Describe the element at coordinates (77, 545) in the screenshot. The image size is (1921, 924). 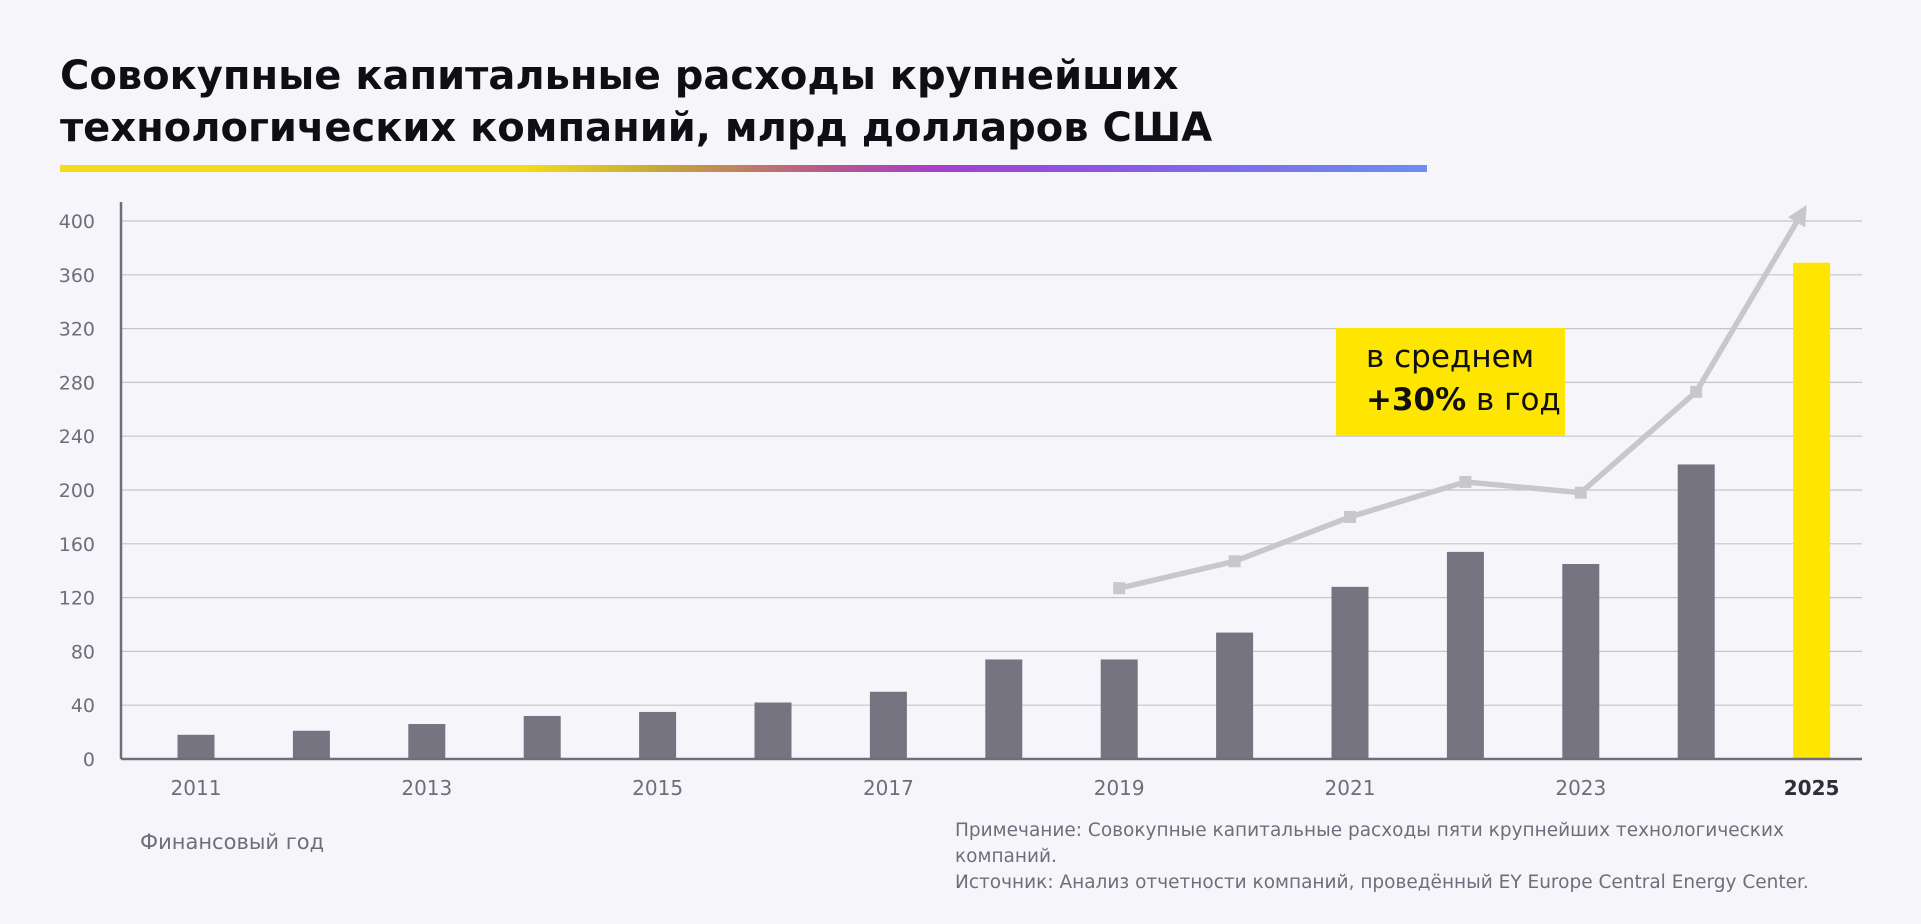
I see `y-tick-label: 160` at that location.